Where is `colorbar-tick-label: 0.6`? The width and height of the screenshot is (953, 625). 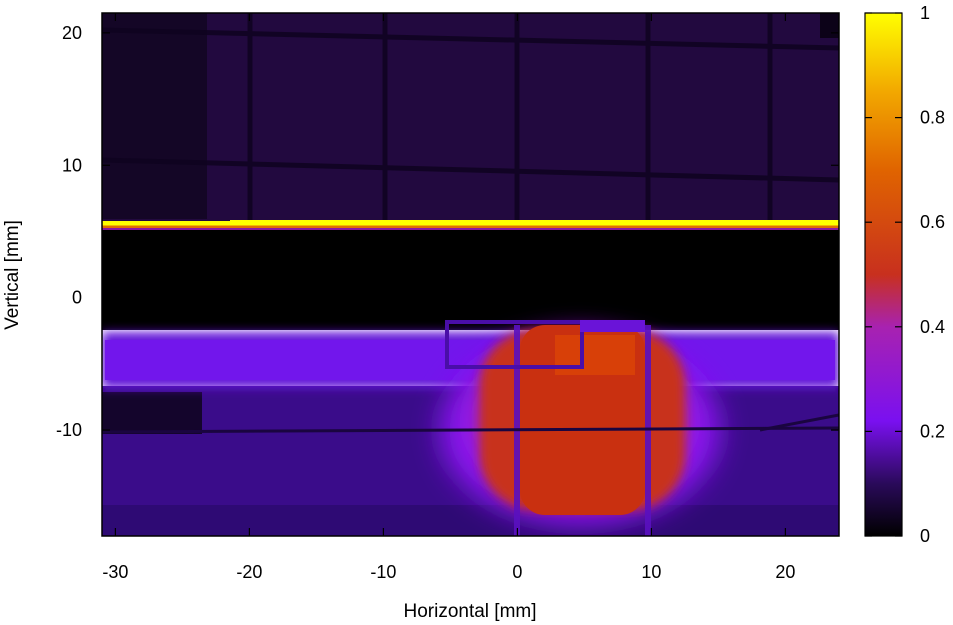
colorbar-tick-label: 0.6 is located at coordinates (932, 222).